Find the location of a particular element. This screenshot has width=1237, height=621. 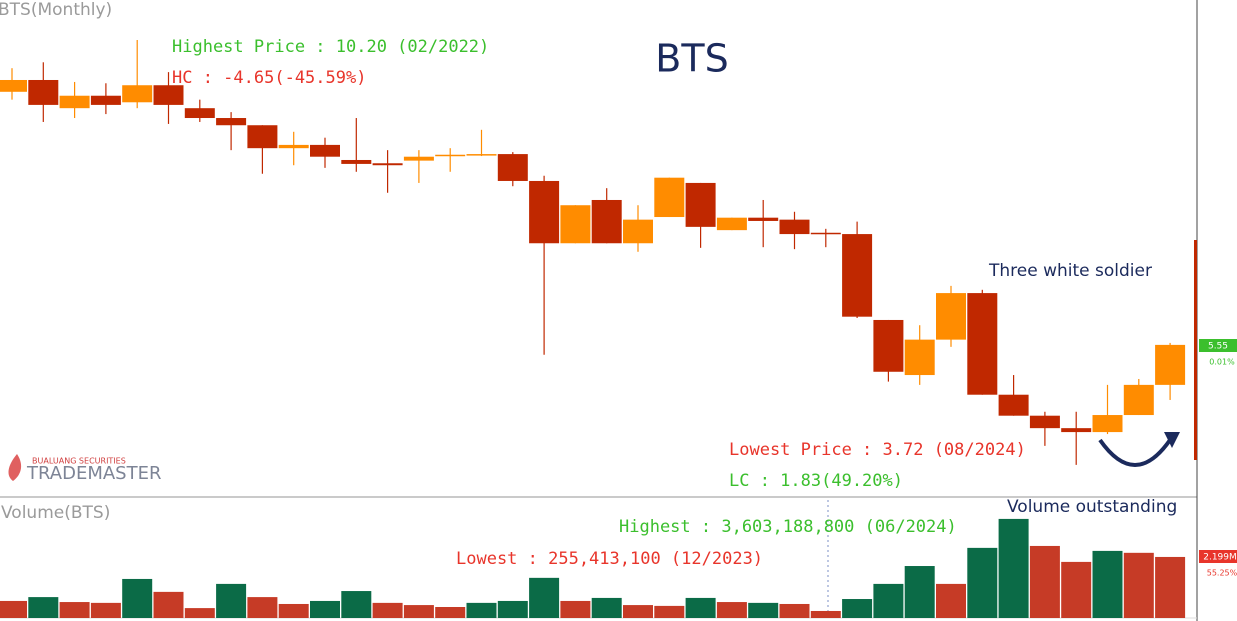

annotation: Three white soldier is located at coordinates (1070, 271).